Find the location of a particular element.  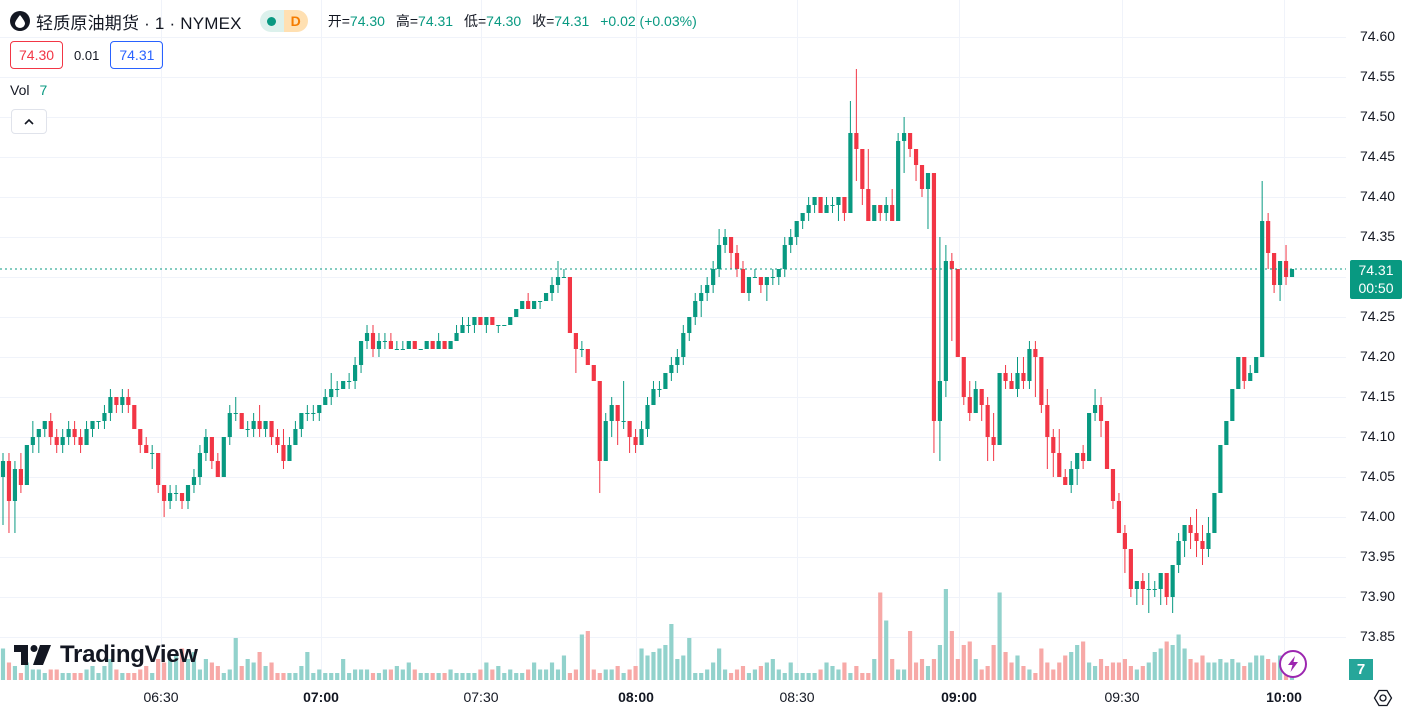

time-axis-label: 08:00 is located at coordinates (636, 697).